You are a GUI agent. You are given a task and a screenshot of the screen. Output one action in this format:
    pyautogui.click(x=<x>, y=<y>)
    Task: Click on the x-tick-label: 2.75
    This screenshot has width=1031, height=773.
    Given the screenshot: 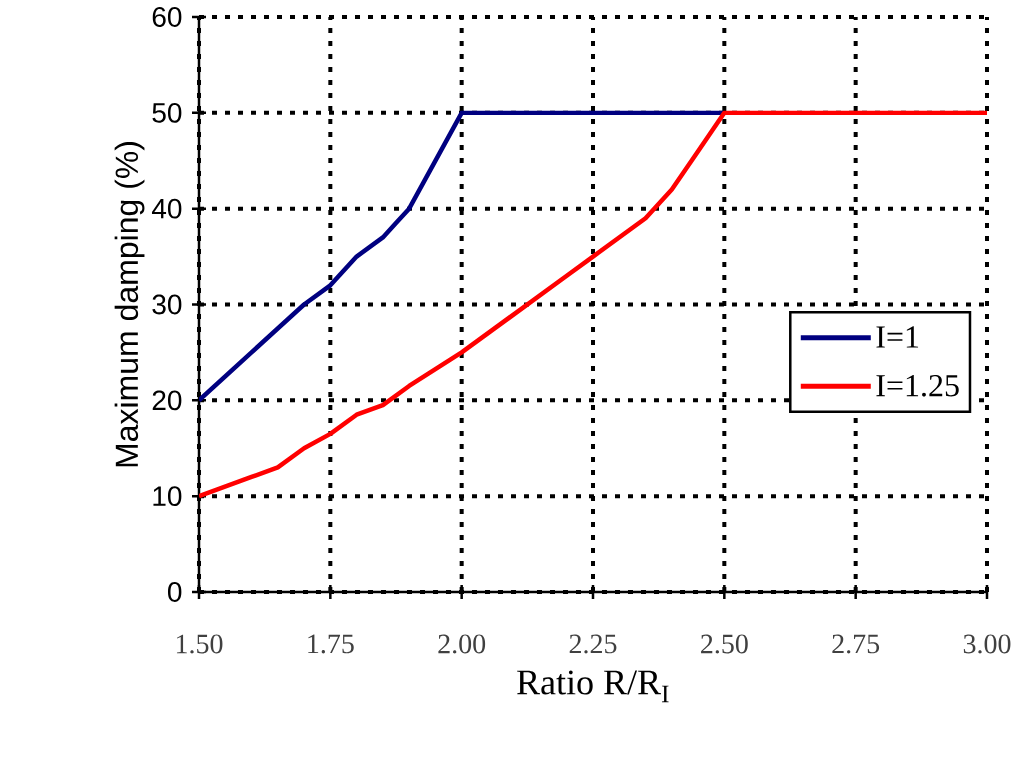 What is the action you would take?
    pyautogui.click(x=856, y=644)
    